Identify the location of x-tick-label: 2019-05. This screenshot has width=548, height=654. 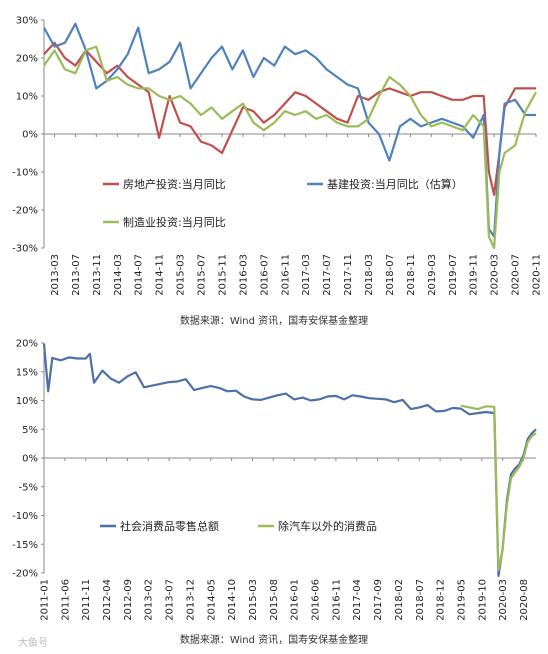
(461, 600).